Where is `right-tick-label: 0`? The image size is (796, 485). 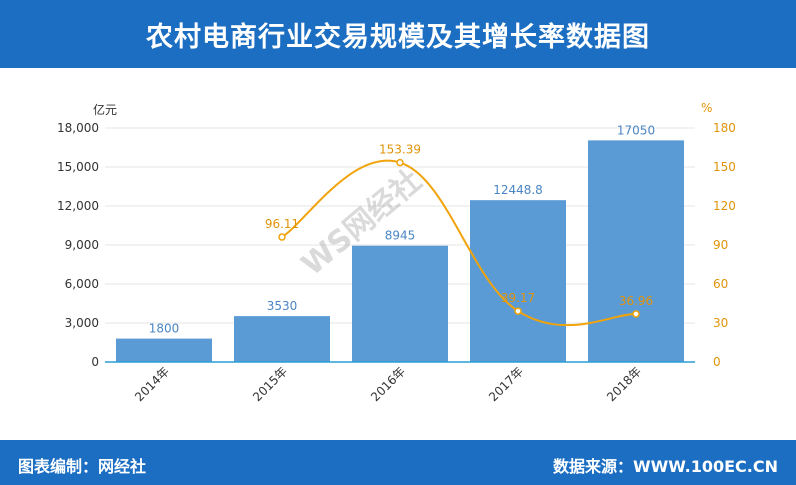 right-tick-label: 0 is located at coordinates (717, 362).